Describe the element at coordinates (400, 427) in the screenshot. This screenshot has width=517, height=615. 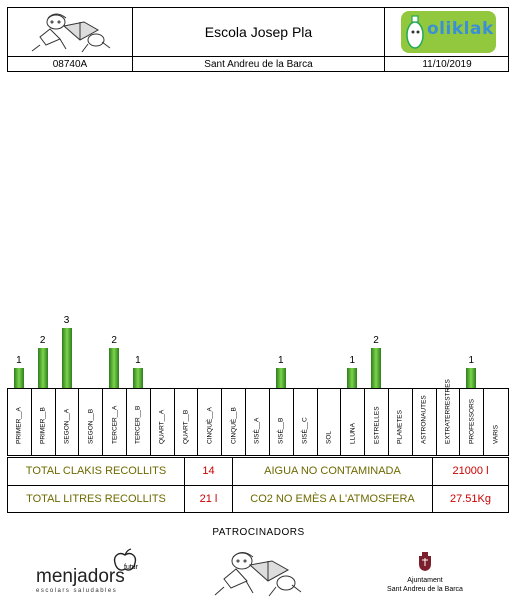
I see `class-label: PLANETES` at that location.